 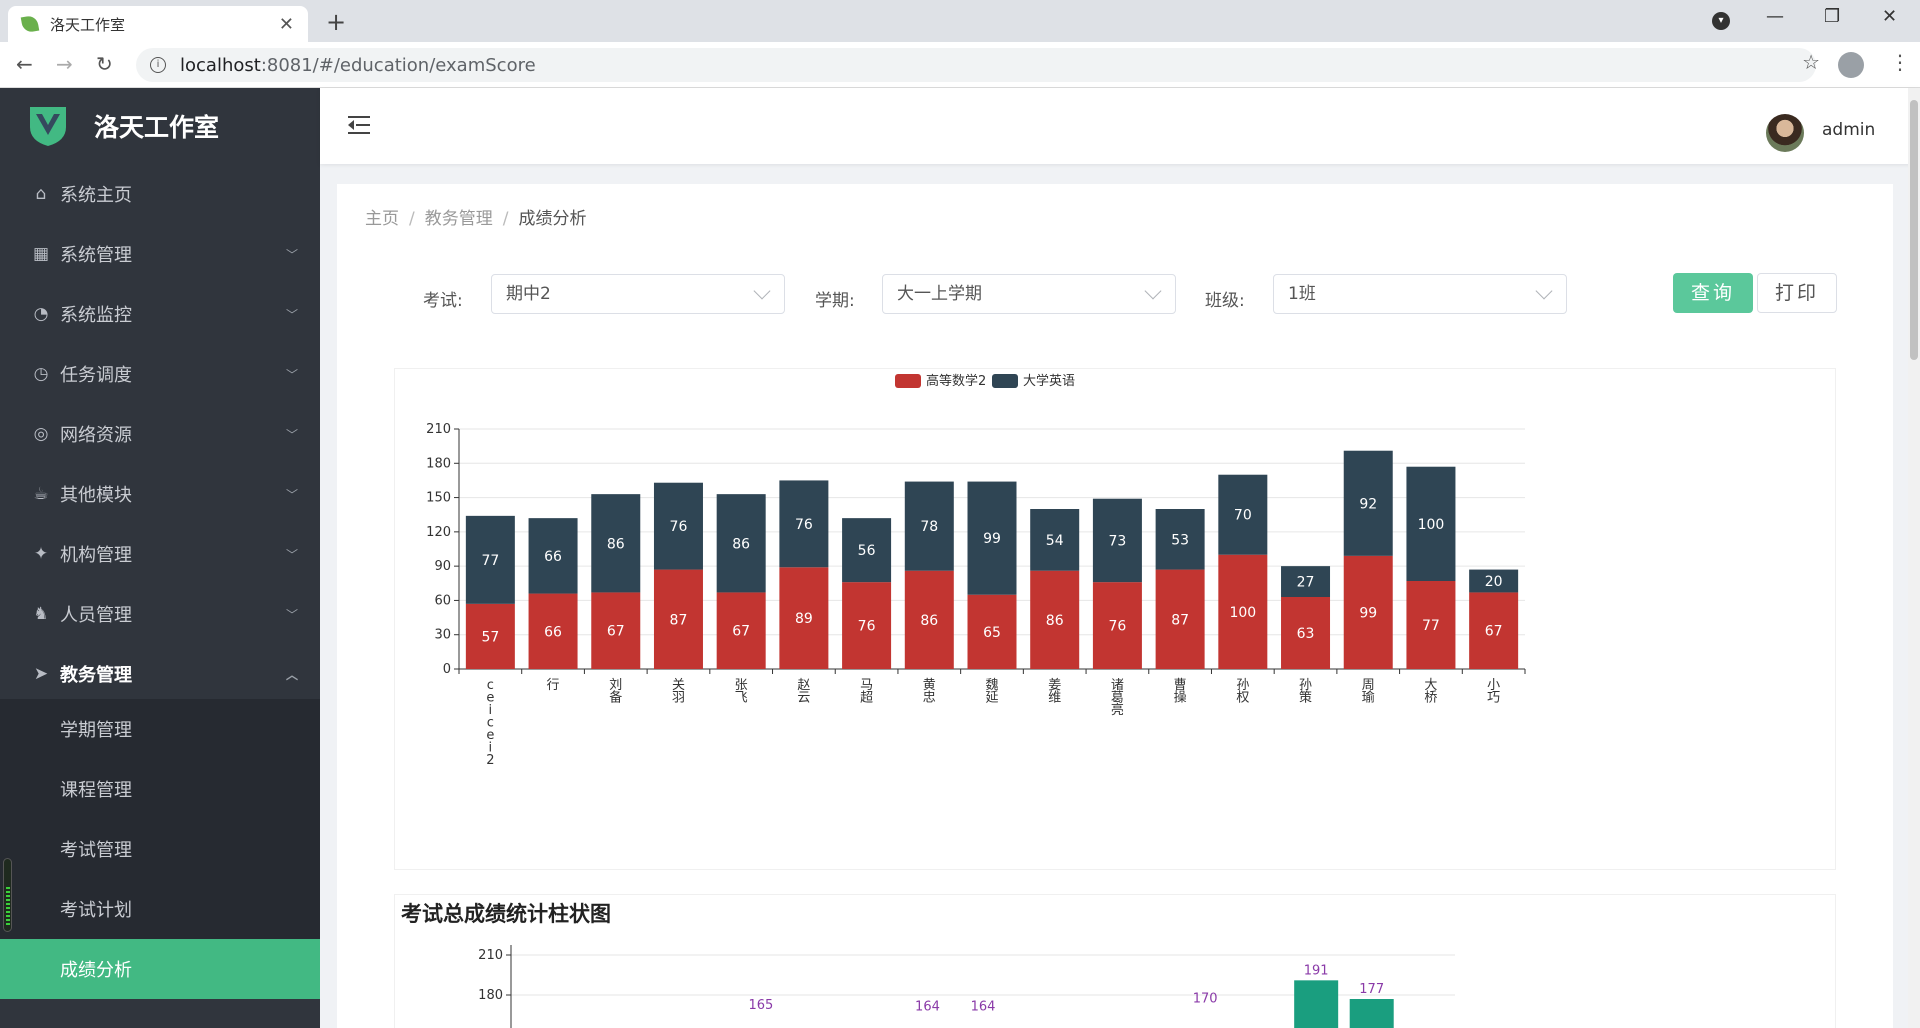 What do you see at coordinates (1785, 133) in the screenshot?
I see `avatar` at bounding box center [1785, 133].